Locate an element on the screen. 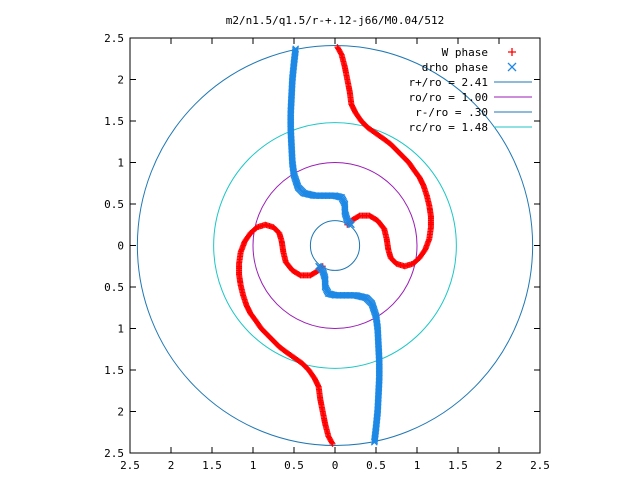  legend-label: W phase is located at coordinates (465, 52).